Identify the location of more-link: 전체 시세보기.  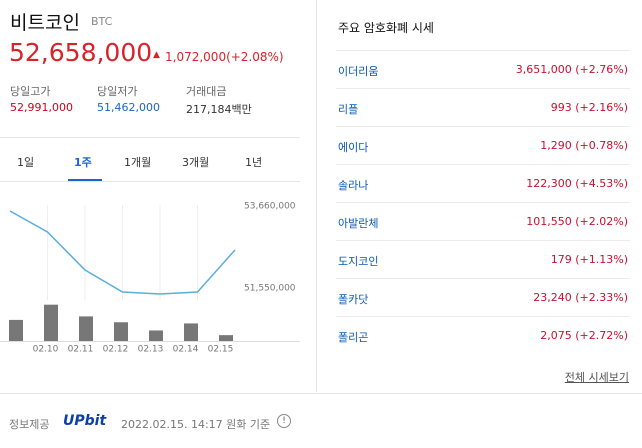
(596, 377).